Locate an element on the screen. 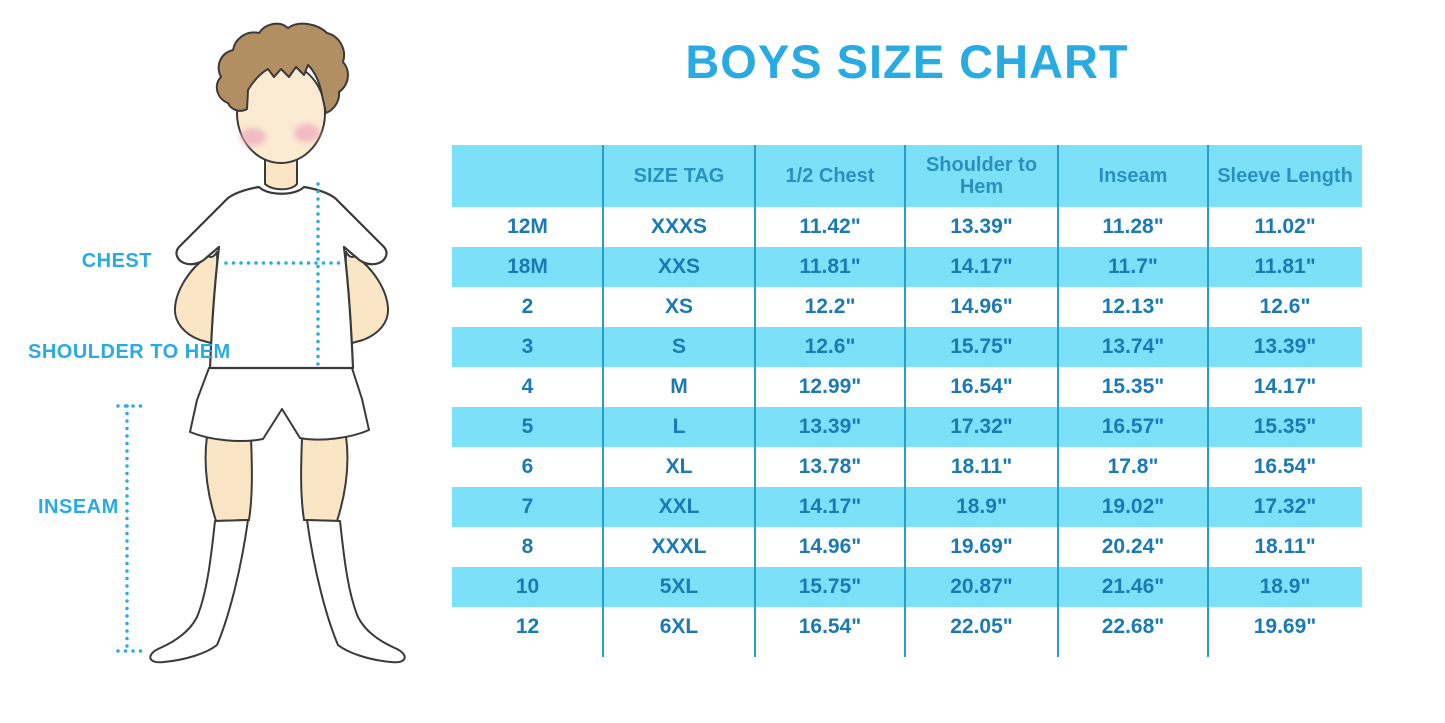 The width and height of the screenshot is (1445, 723). value-cell: 16.57" is located at coordinates (1133, 427).